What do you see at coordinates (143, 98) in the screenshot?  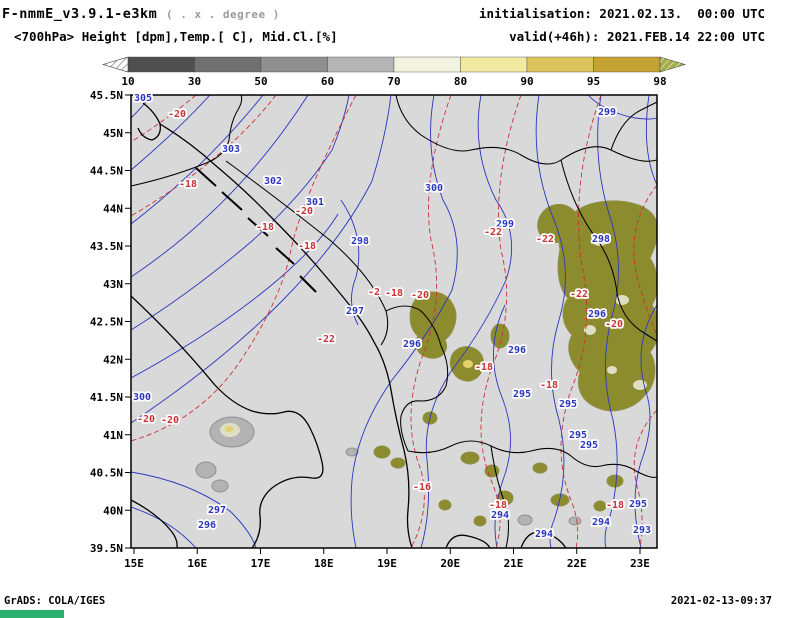 I see `height-contour-label: 305` at bounding box center [143, 98].